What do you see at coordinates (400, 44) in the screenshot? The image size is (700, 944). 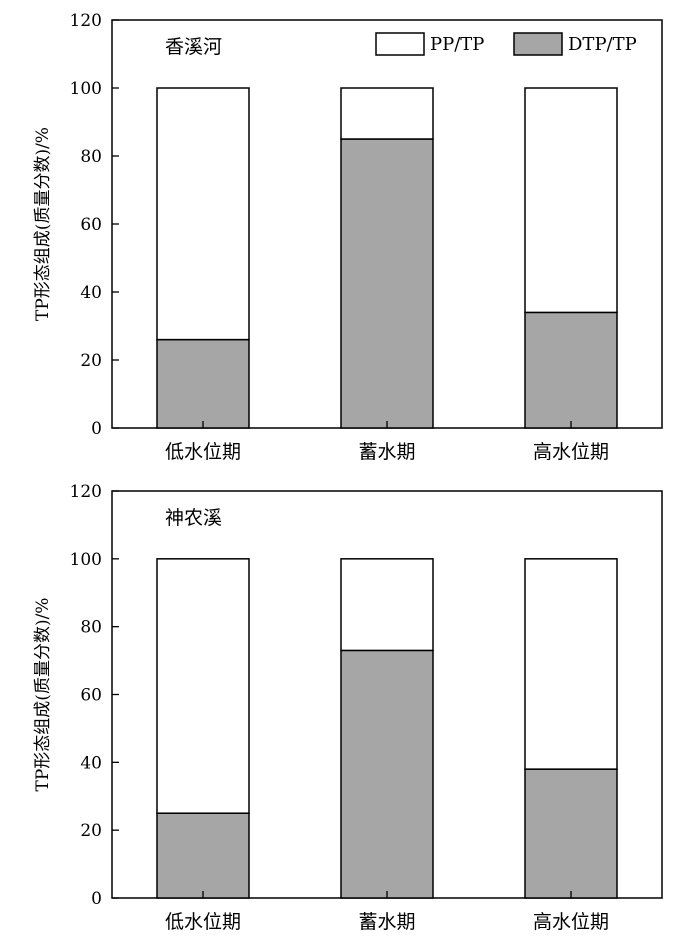 I see `legend-swatch-pp` at bounding box center [400, 44].